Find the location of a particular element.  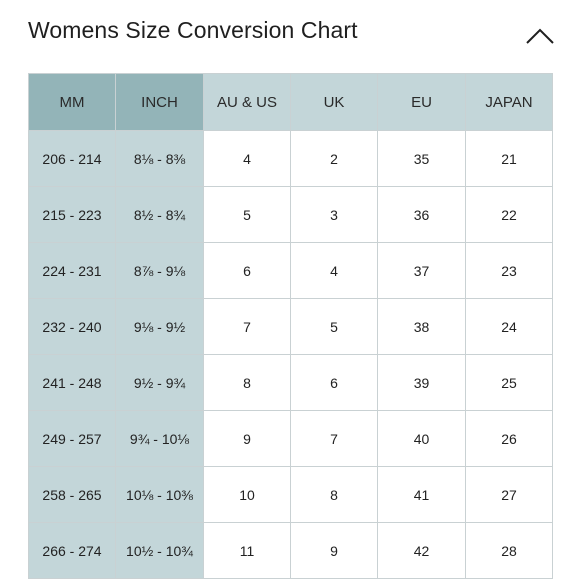

cell-eu: 42 is located at coordinates (421, 550).